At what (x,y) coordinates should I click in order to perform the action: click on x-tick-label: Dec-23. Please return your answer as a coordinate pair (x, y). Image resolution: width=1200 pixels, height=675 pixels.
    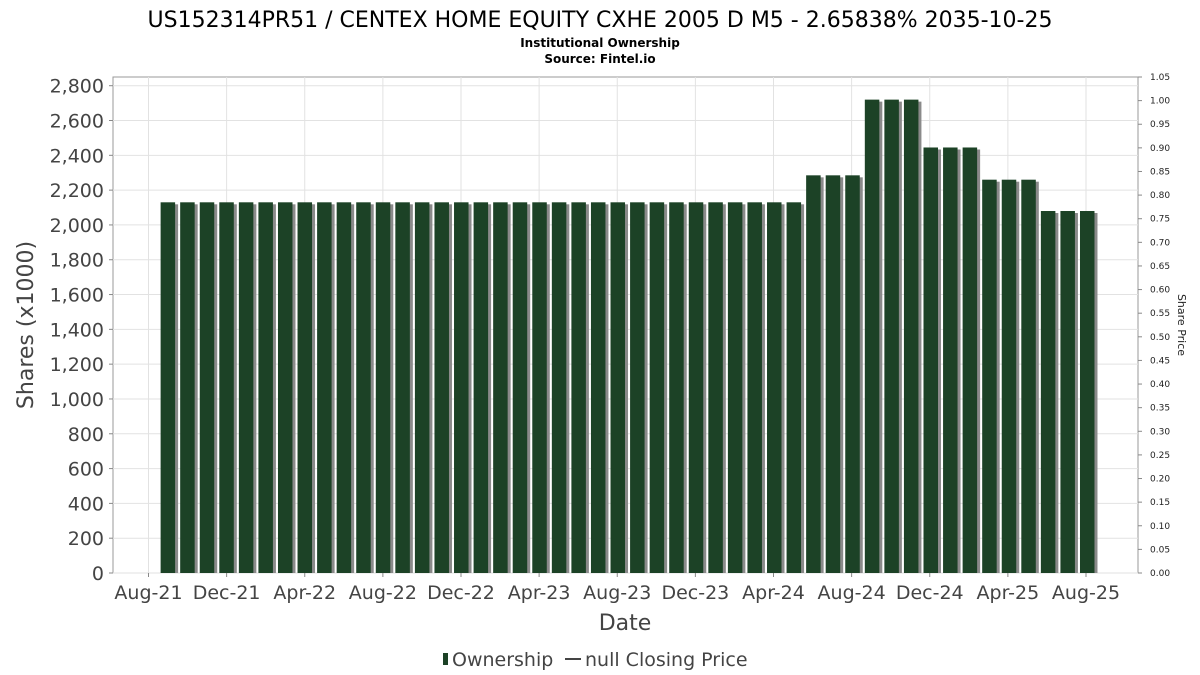
    Looking at the image, I should click on (695, 593).